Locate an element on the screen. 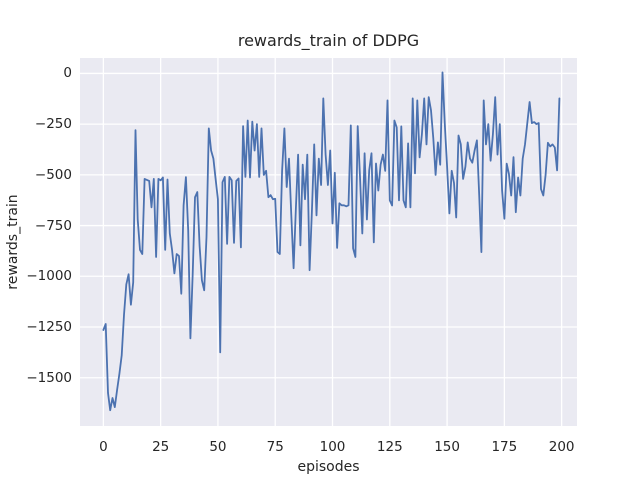  y-tick-label: −1250 is located at coordinates (49, 327).